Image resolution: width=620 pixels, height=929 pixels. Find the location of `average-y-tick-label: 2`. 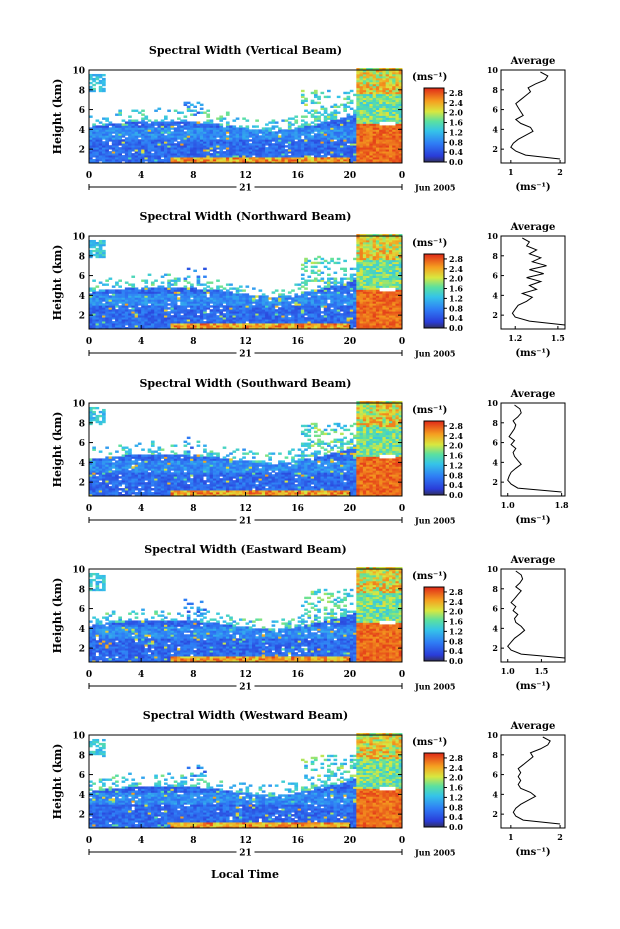

average-y-tick-label: 2 is located at coordinates (495, 149).